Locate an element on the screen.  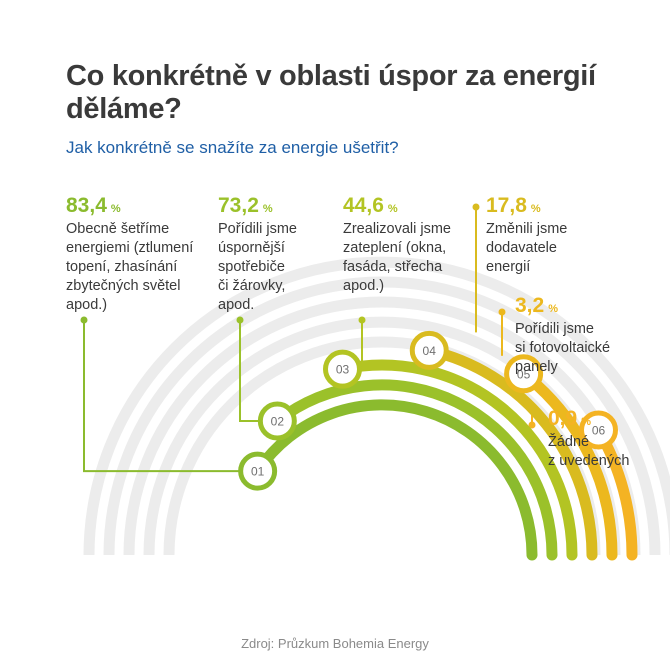
category-label-02: či žárovky, is located at coordinates (251, 286).